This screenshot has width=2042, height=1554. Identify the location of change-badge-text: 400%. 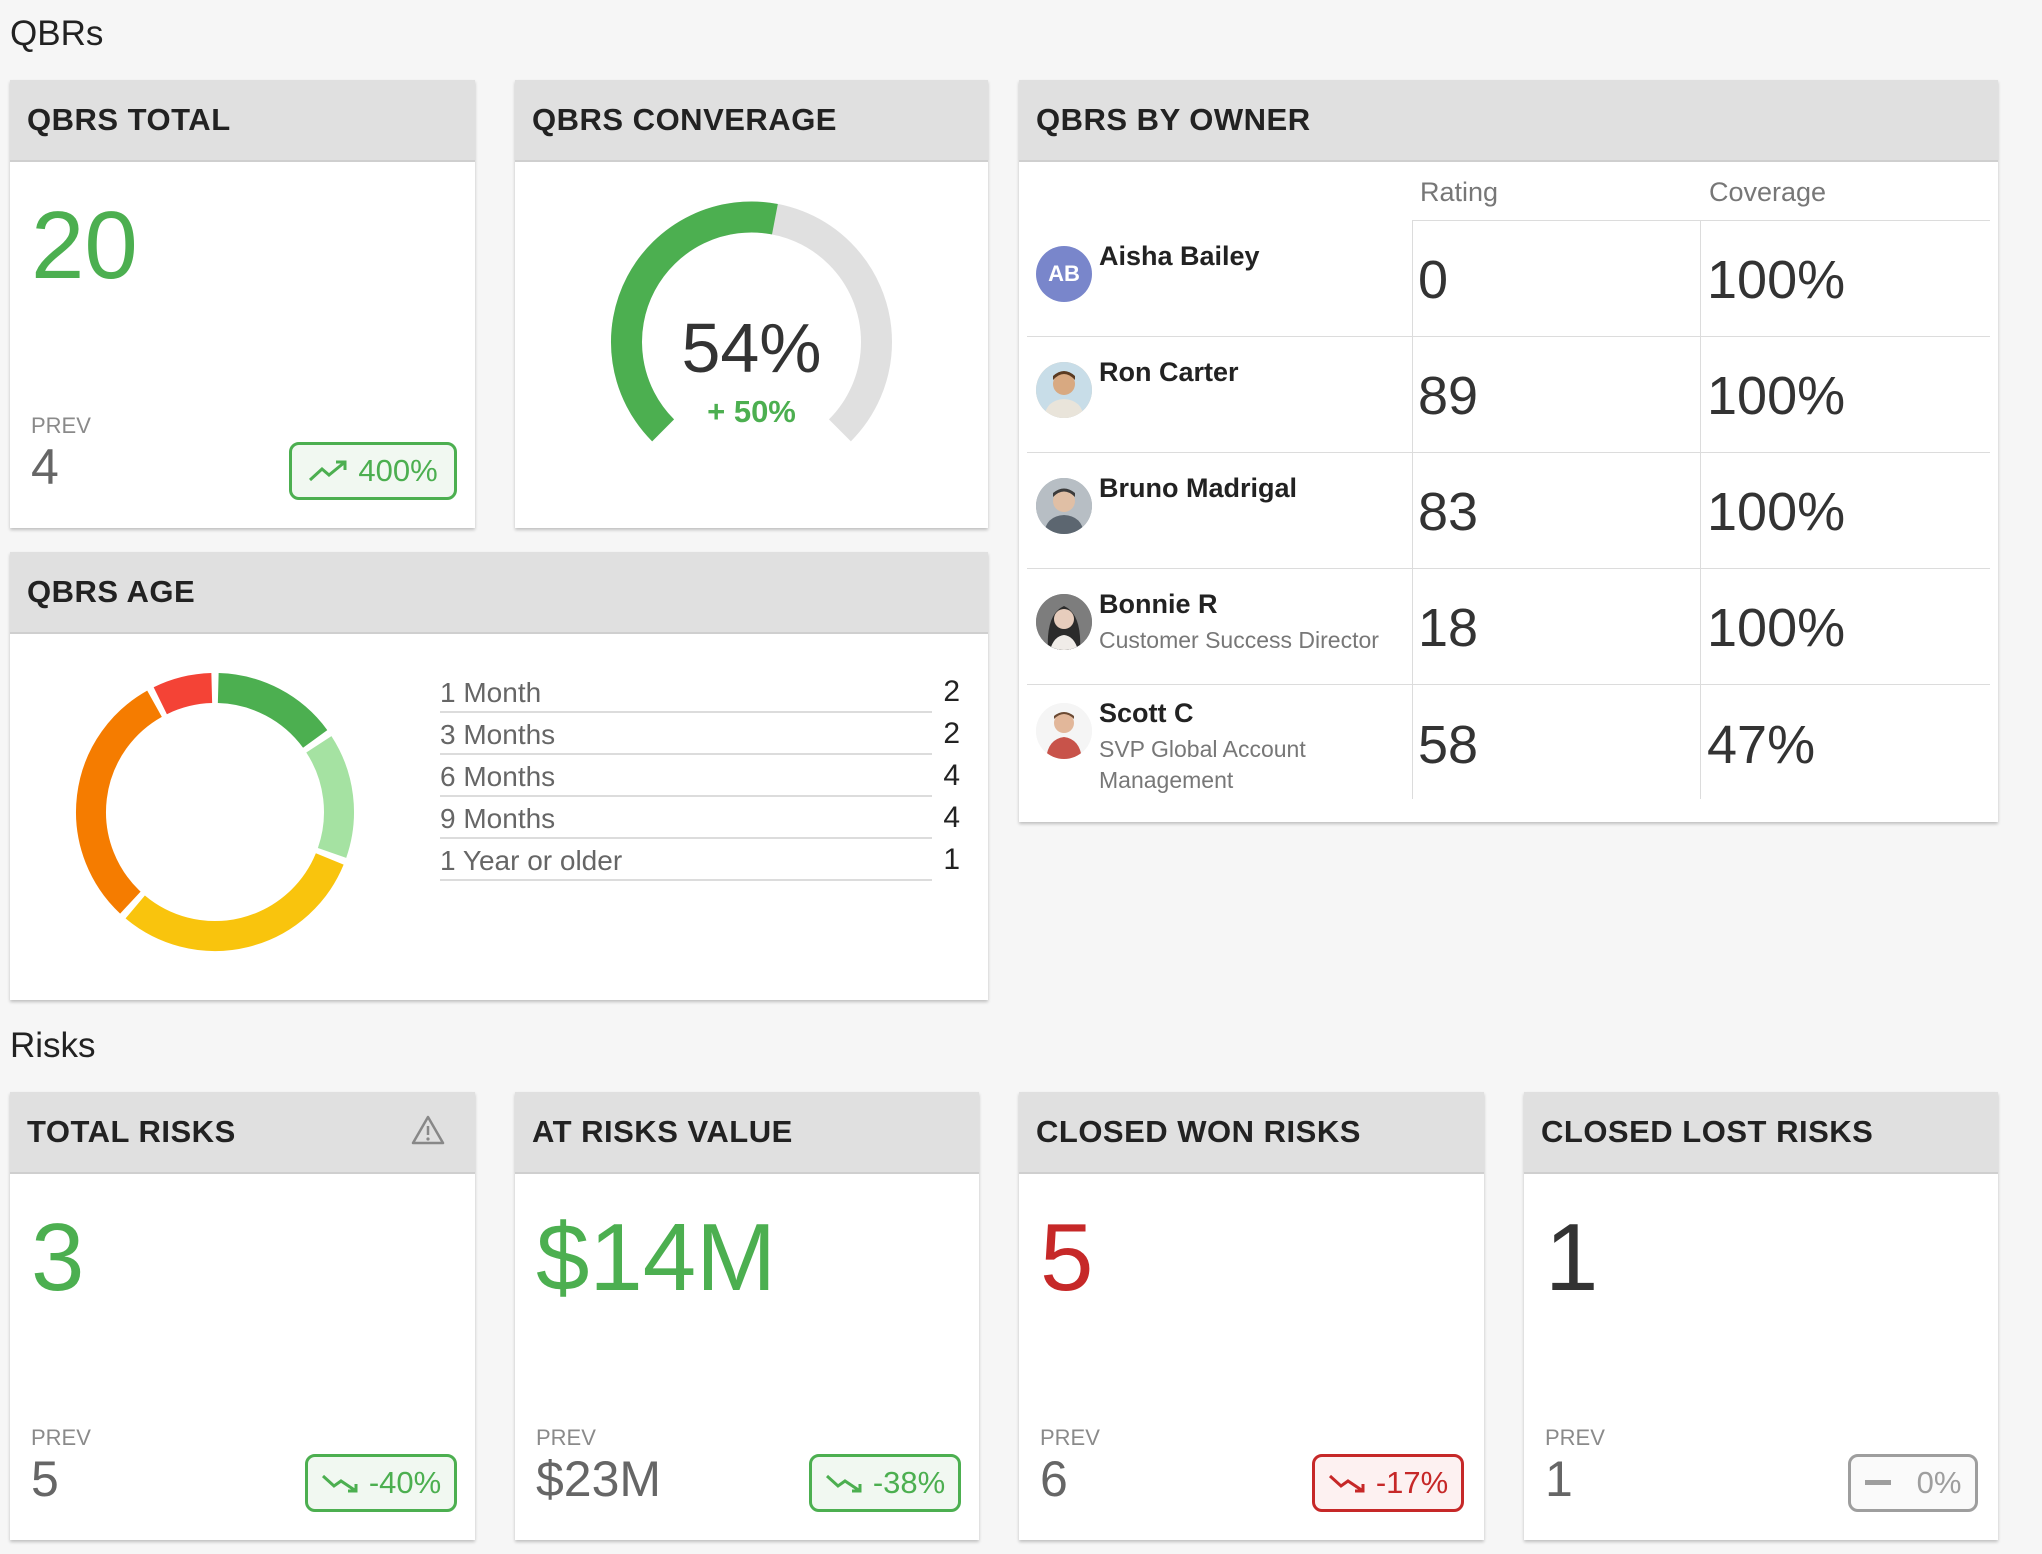
(398, 470).